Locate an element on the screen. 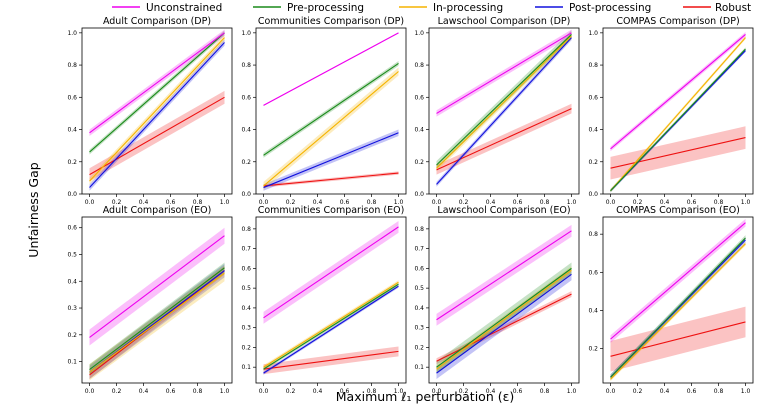  legend-label: Unconstrained is located at coordinates (184, 8).